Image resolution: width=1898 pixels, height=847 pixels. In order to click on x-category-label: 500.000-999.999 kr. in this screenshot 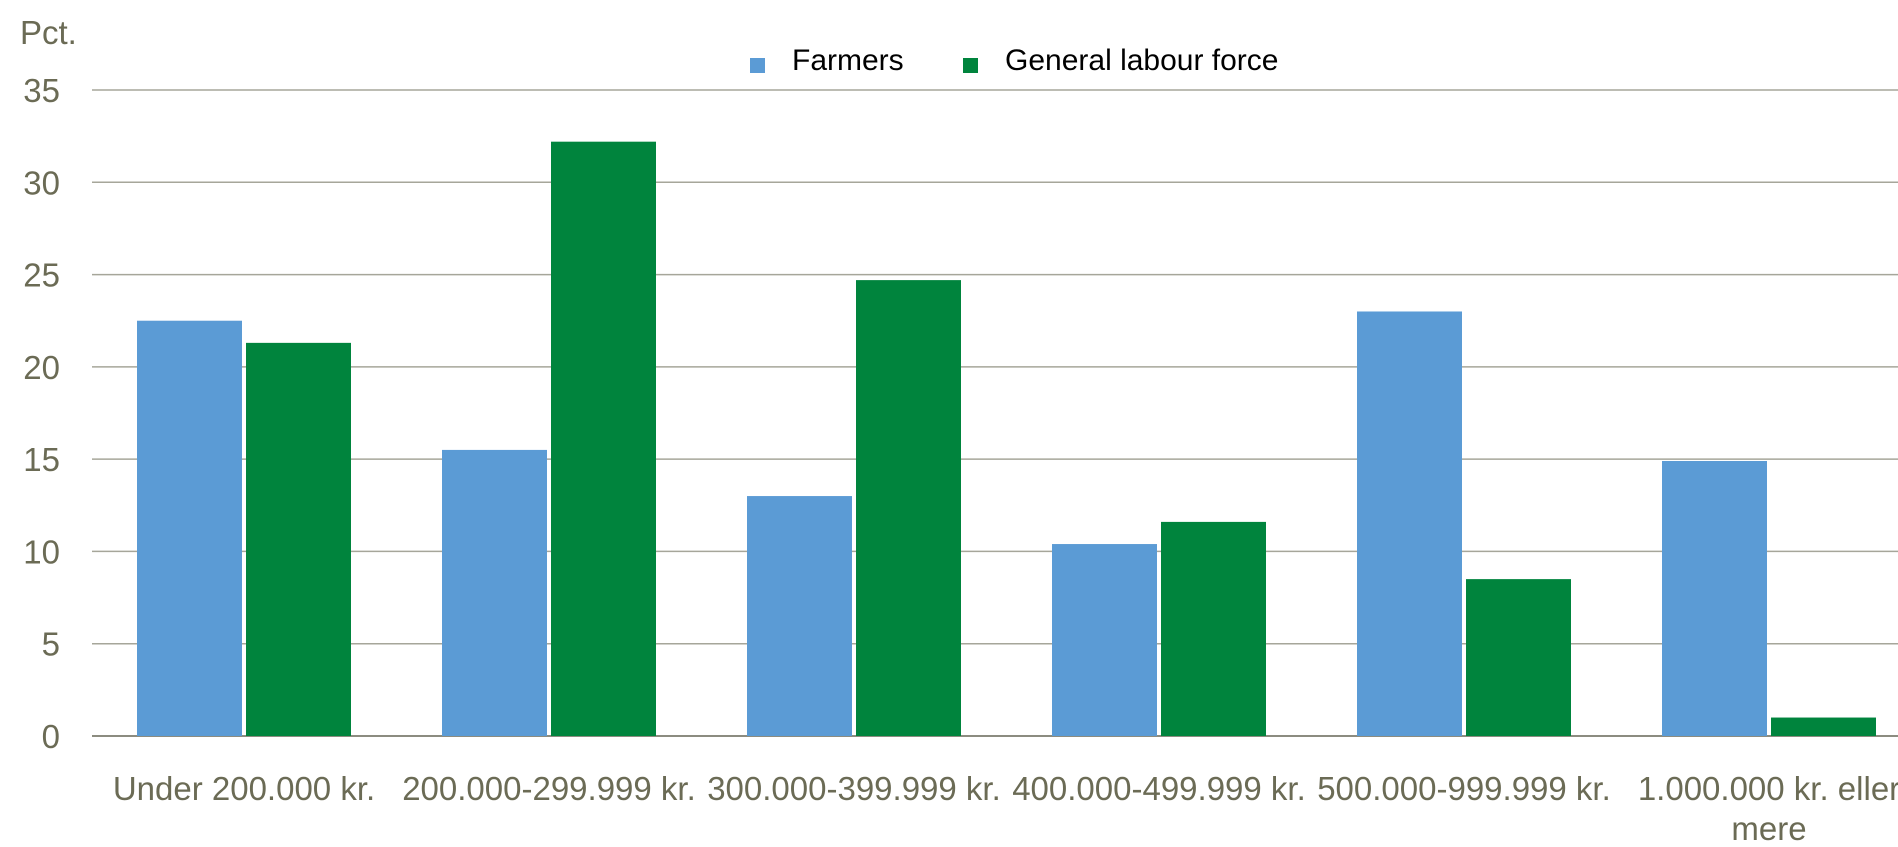, I will do `click(1464, 788)`.